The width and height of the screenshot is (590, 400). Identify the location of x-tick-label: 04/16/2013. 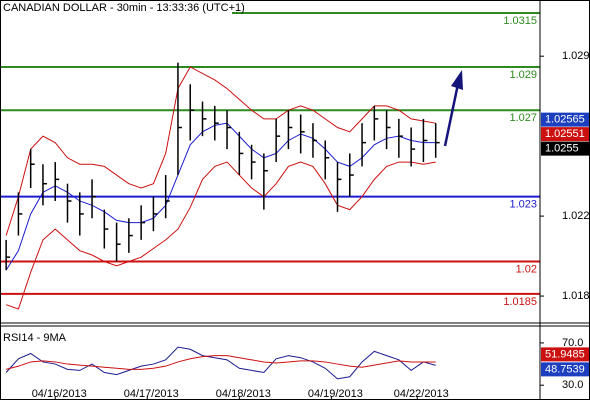
(59, 394).